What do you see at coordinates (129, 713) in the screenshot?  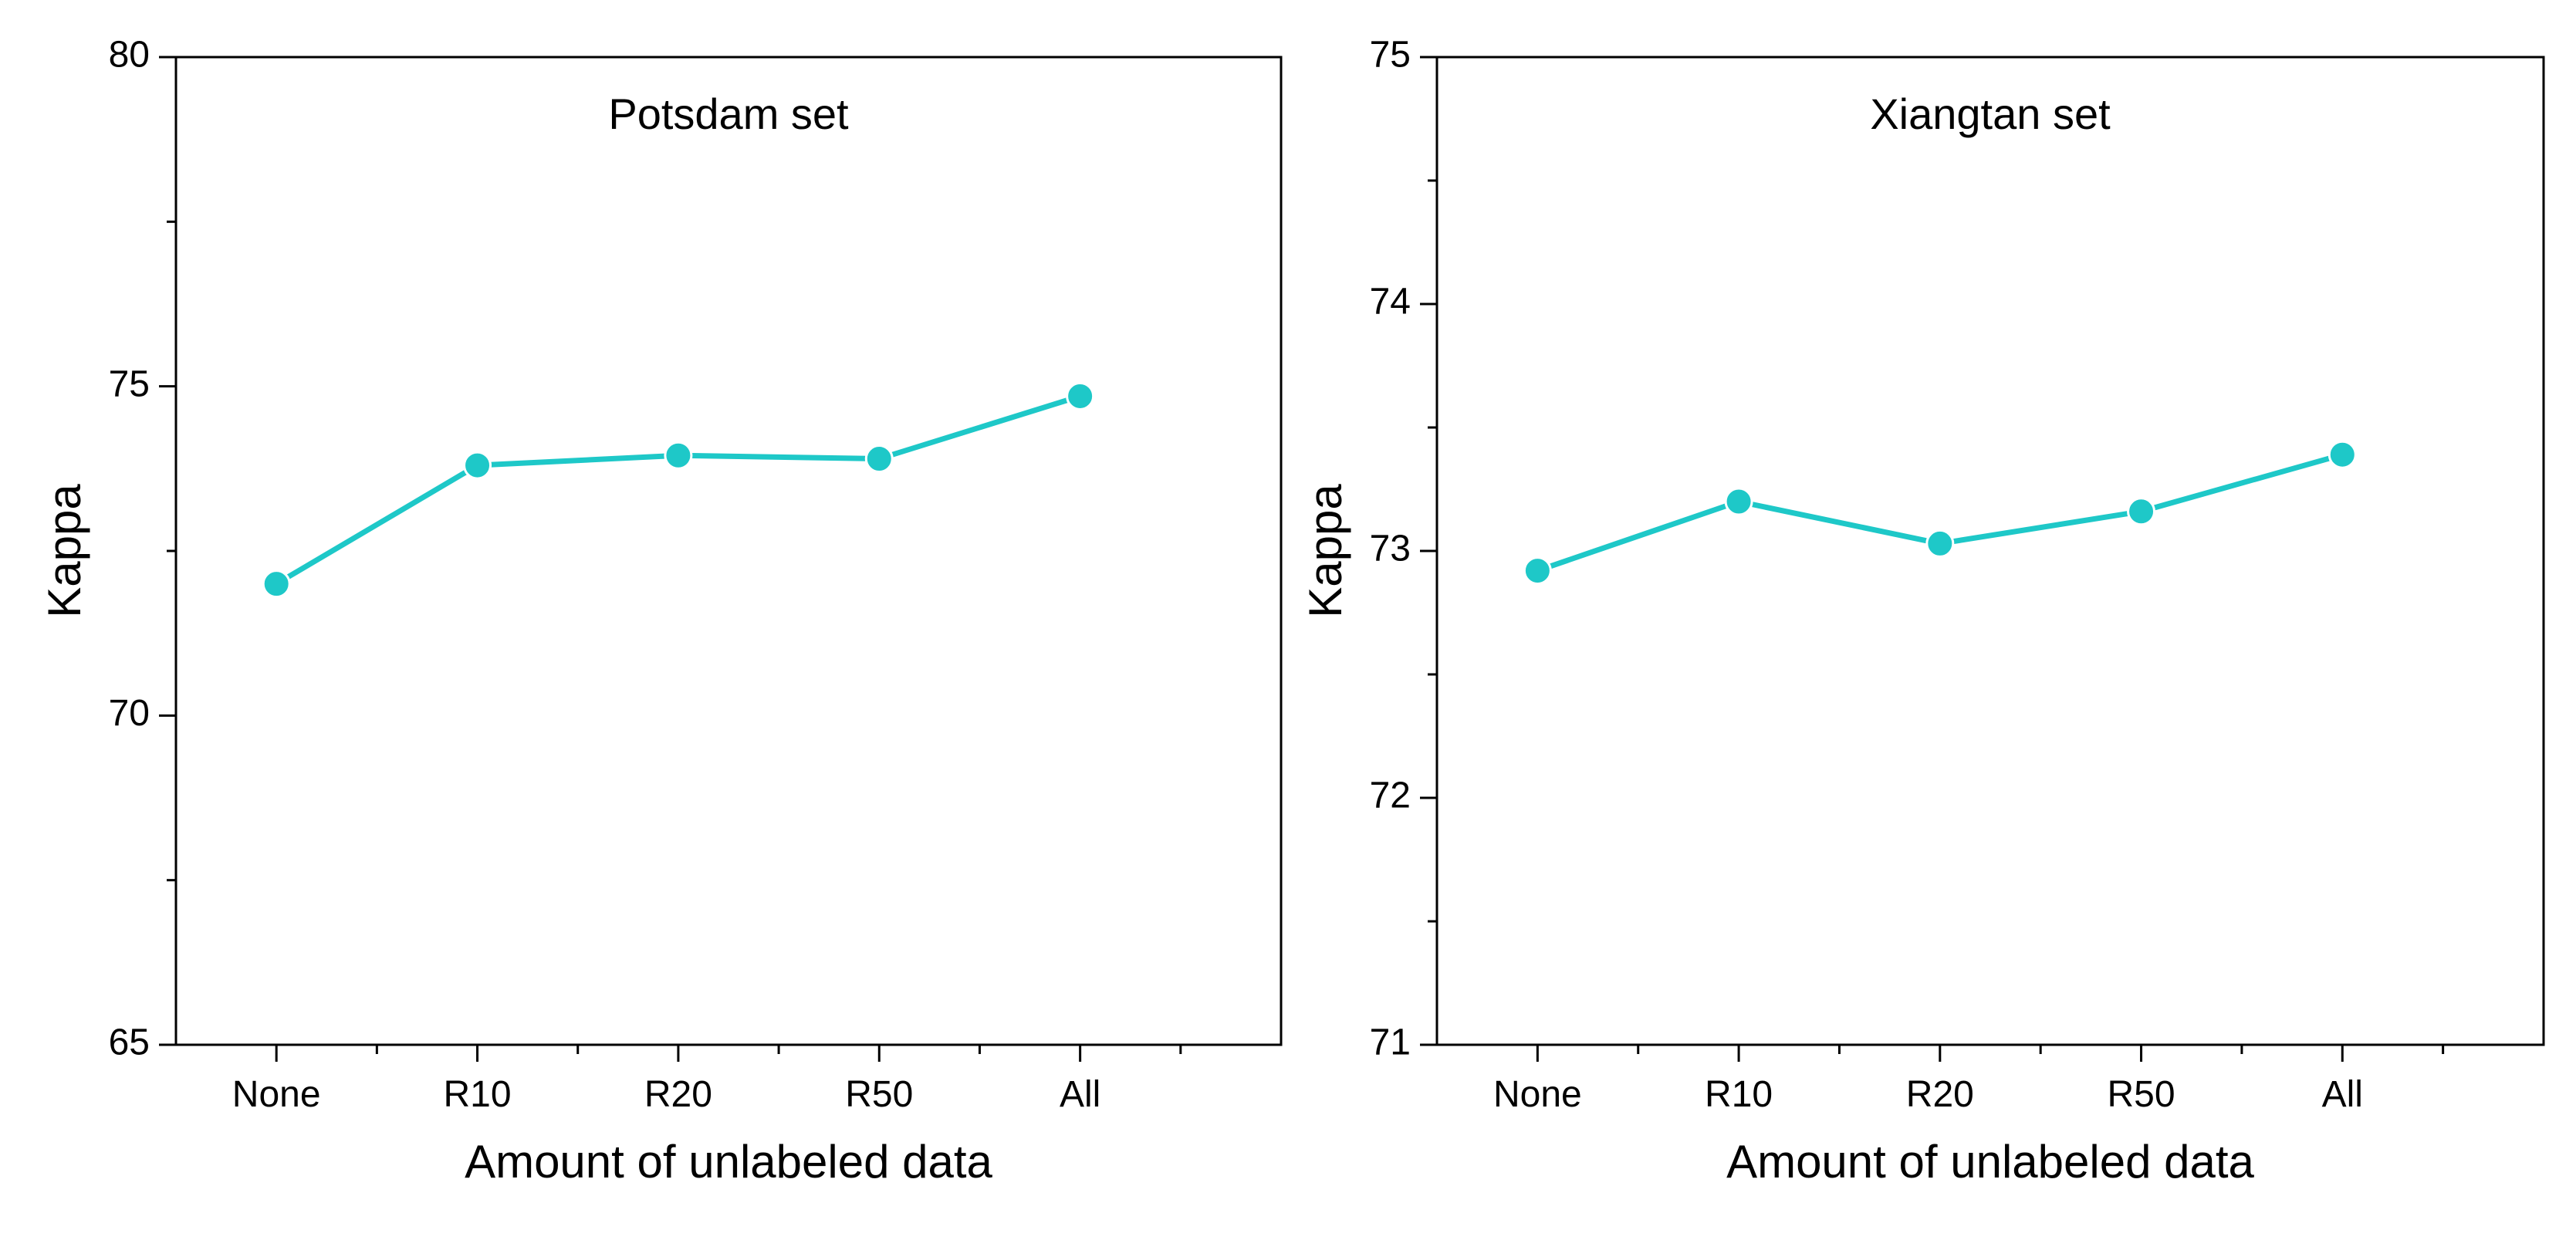 I see `y-tick-label: 70` at bounding box center [129, 713].